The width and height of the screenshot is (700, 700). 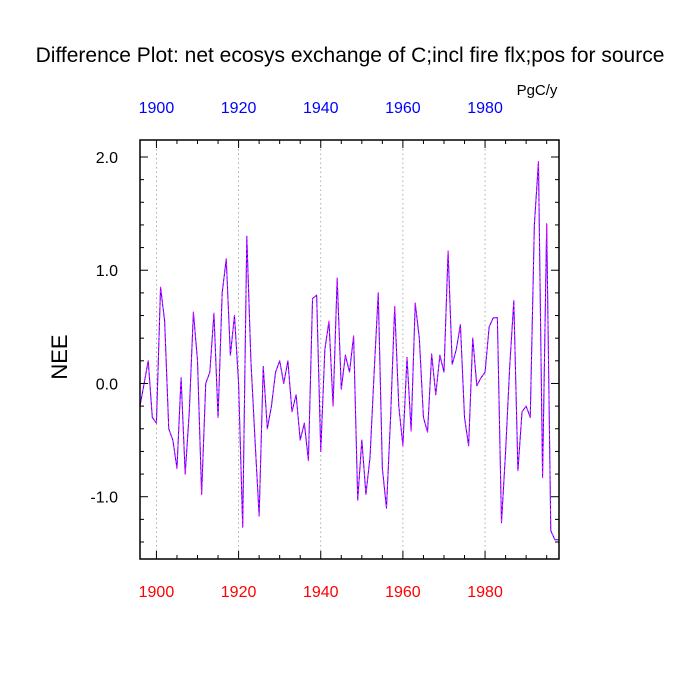 I want to click on x-tick-label-top: 1980, so click(x=485, y=108).